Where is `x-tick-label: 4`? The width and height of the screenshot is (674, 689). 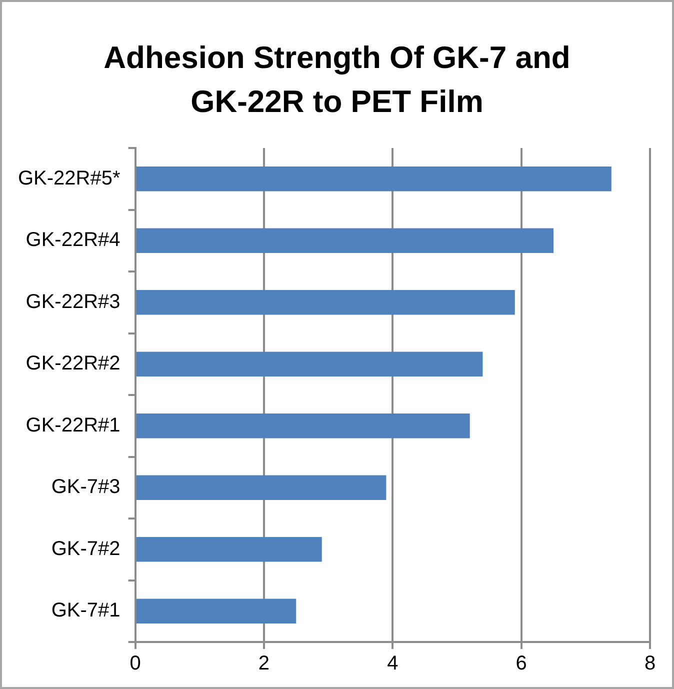
x-tick-label: 4 is located at coordinates (392, 663).